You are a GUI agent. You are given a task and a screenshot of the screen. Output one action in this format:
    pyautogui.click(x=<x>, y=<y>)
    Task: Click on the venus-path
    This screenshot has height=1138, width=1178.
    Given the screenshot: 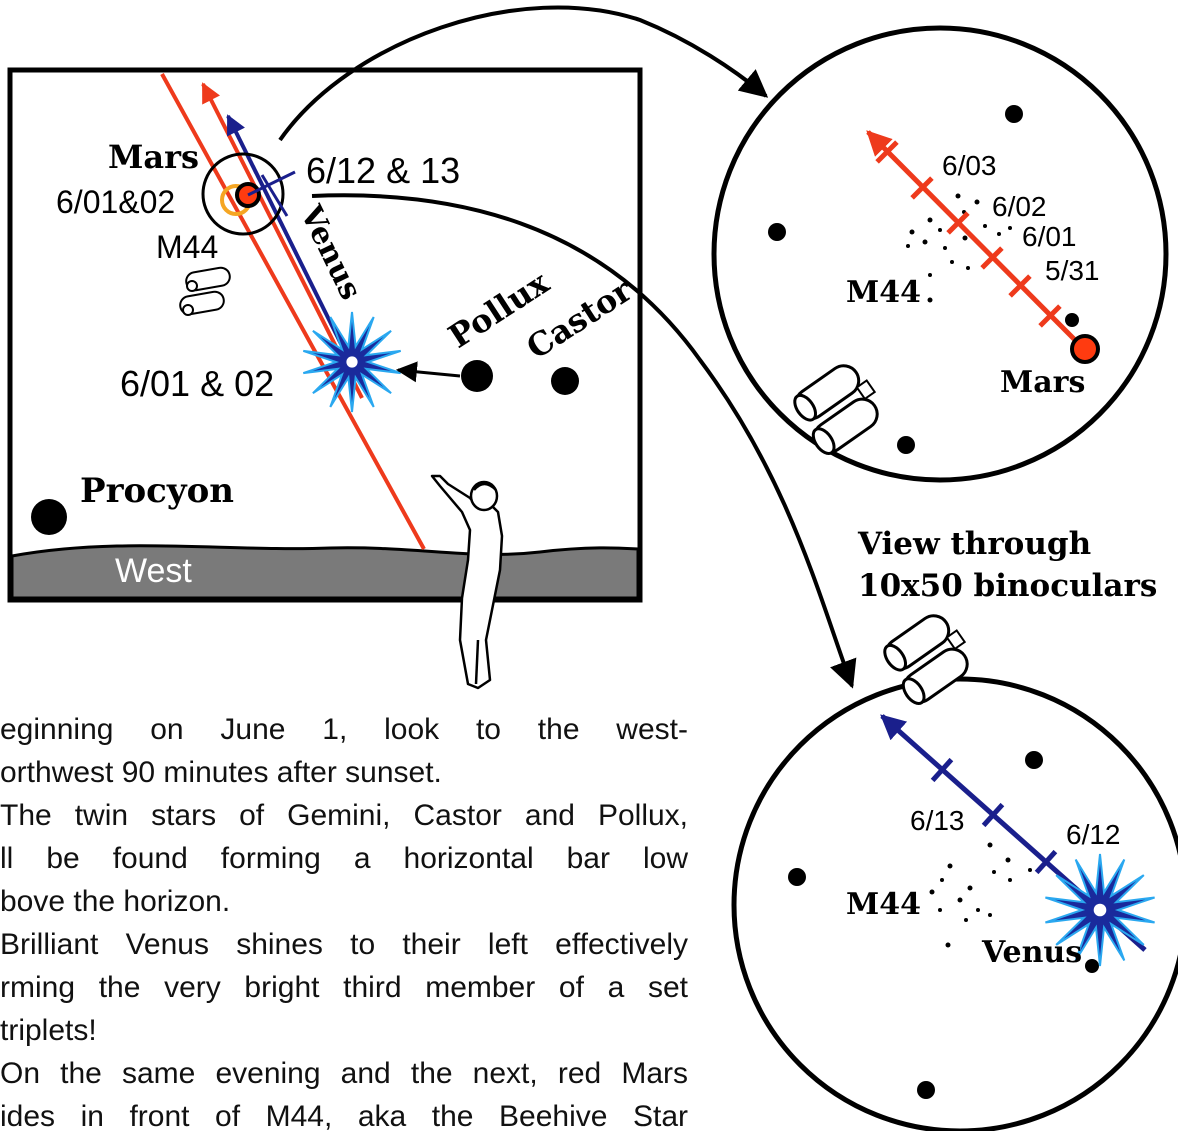 What is the action you would take?
    pyautogui.click(x=289, y=238)
    